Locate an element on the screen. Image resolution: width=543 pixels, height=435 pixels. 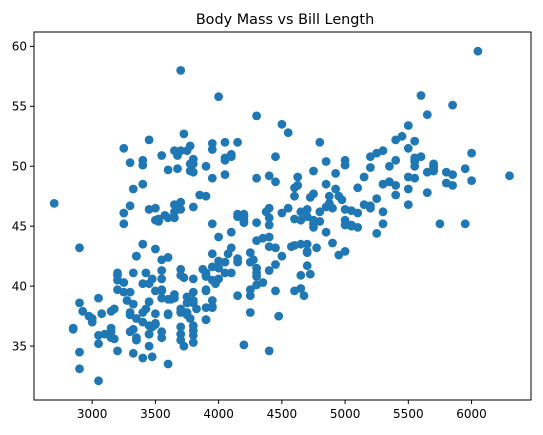
x-axis-ticks: 3000 3500 4000 4500 5000 5500 6000 is located at coordinates (282, 410).